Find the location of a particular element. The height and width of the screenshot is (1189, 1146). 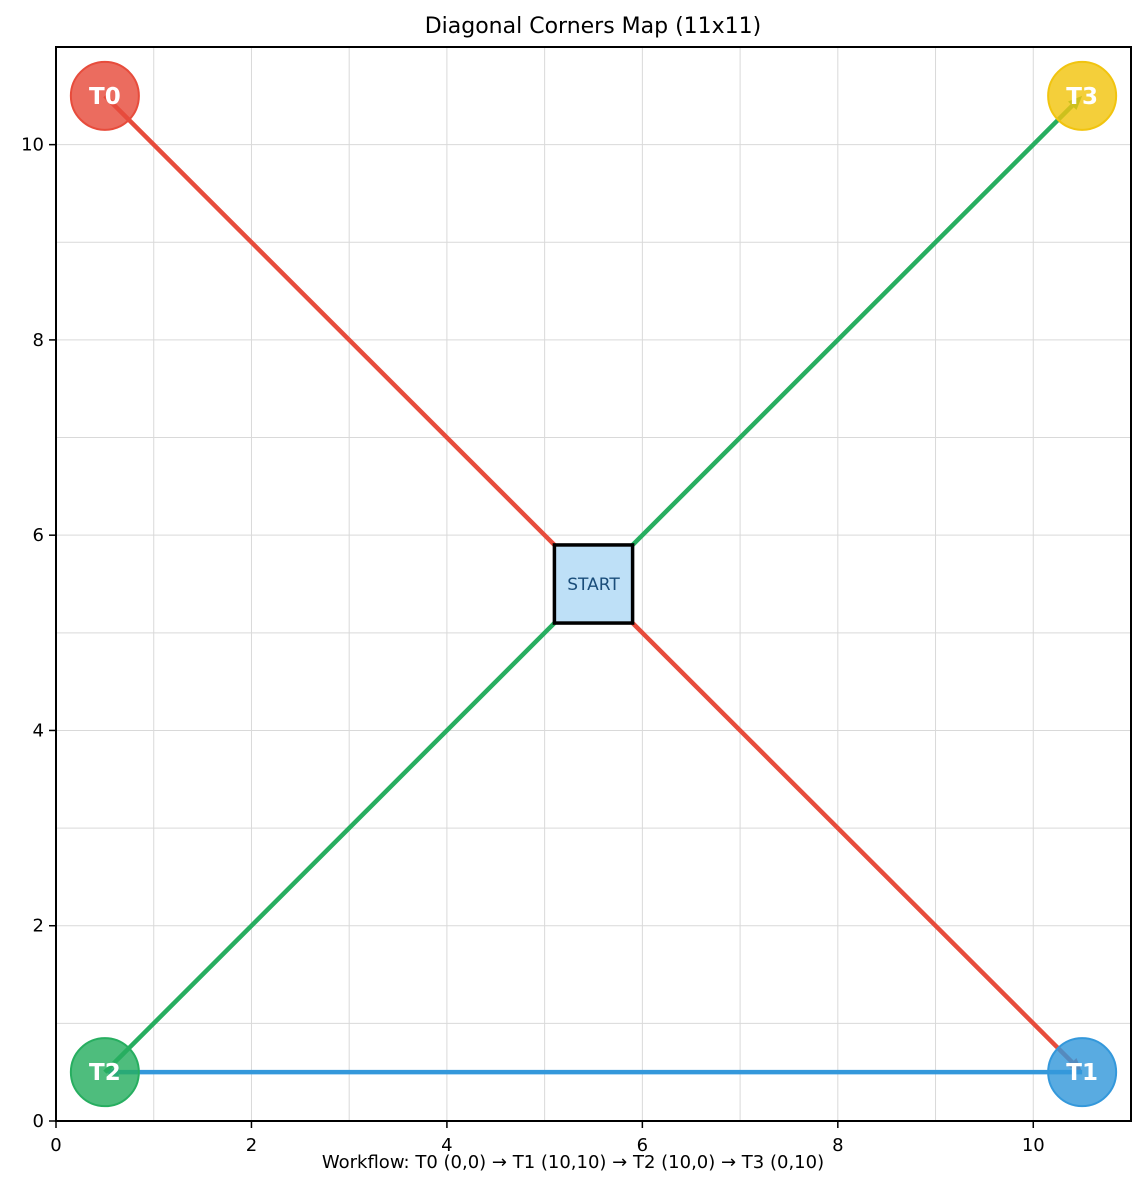

y-tick-label: 2 is located at coordinates (38, 926).